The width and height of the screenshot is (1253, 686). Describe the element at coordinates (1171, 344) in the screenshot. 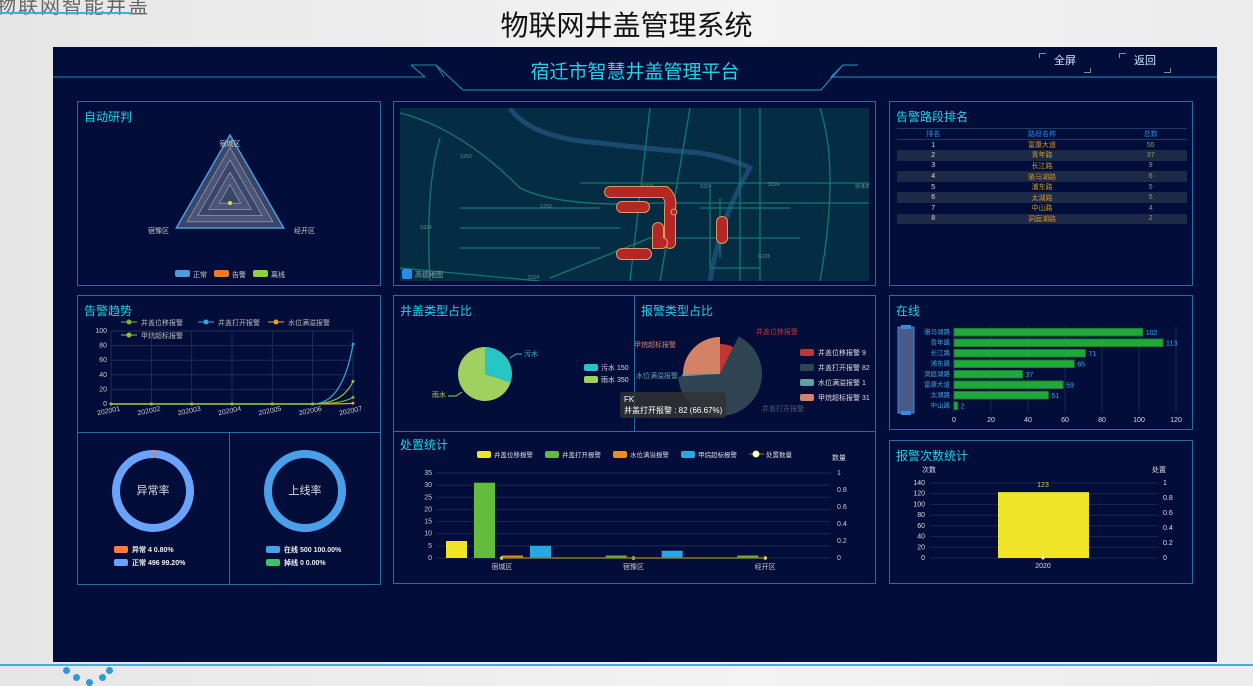

I see `bar-value-label: 113` at that location.